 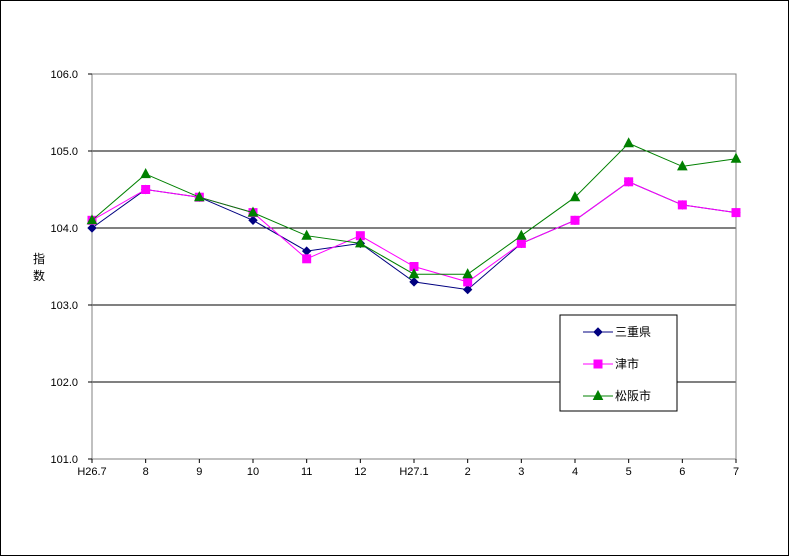 What do you see at coordinates (64, 306) in the screenshot?
I see `y-tick-label: 103.0` at bounding box center [64, 306].